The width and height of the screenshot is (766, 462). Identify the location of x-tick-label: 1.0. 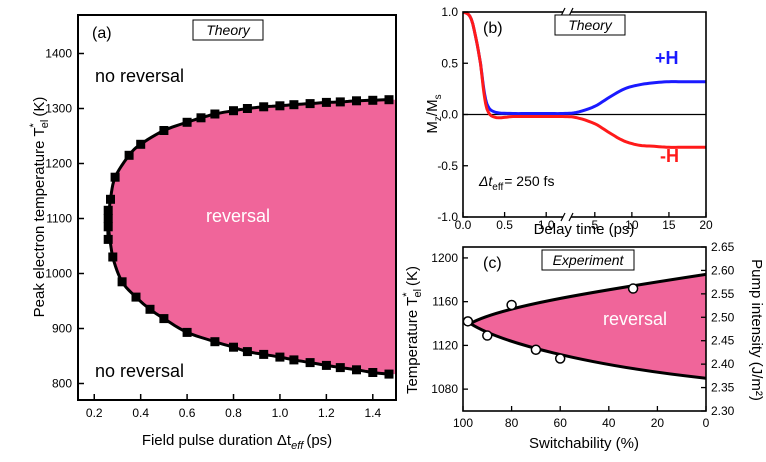
(280, 413).